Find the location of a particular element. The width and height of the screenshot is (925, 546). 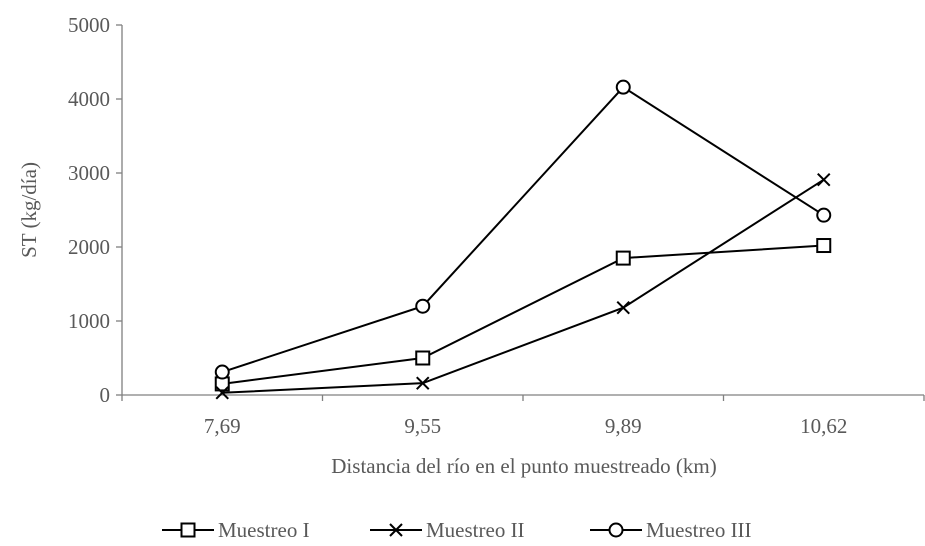

legend: Muestreo I Muestreo II Muestreo III is located at coordinates (457, 530).